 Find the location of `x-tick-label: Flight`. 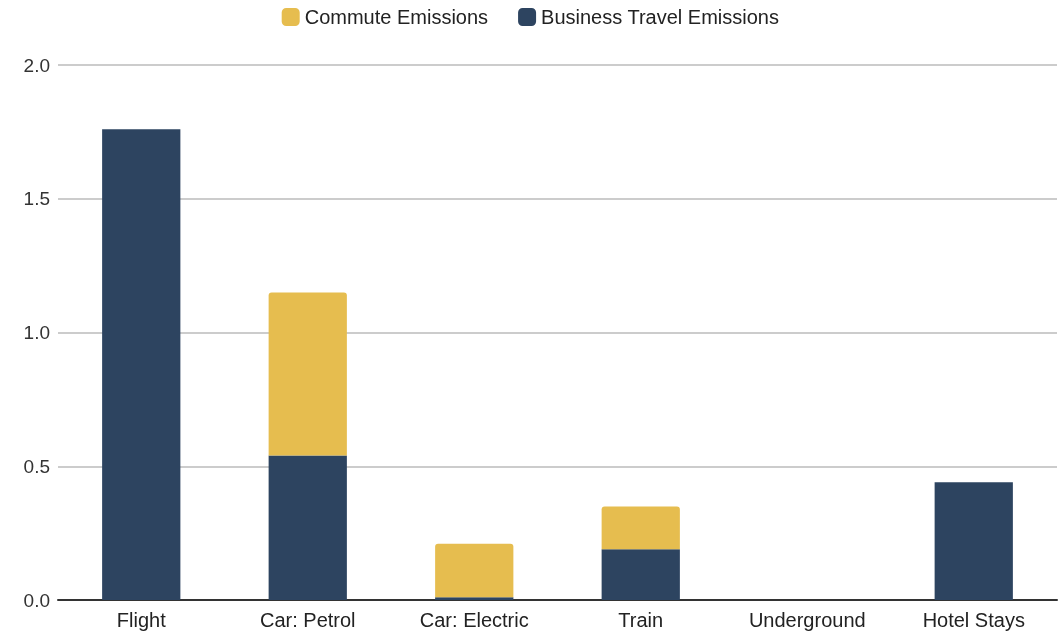

x-tick-label: Flight is located at coordinates (141, 620).